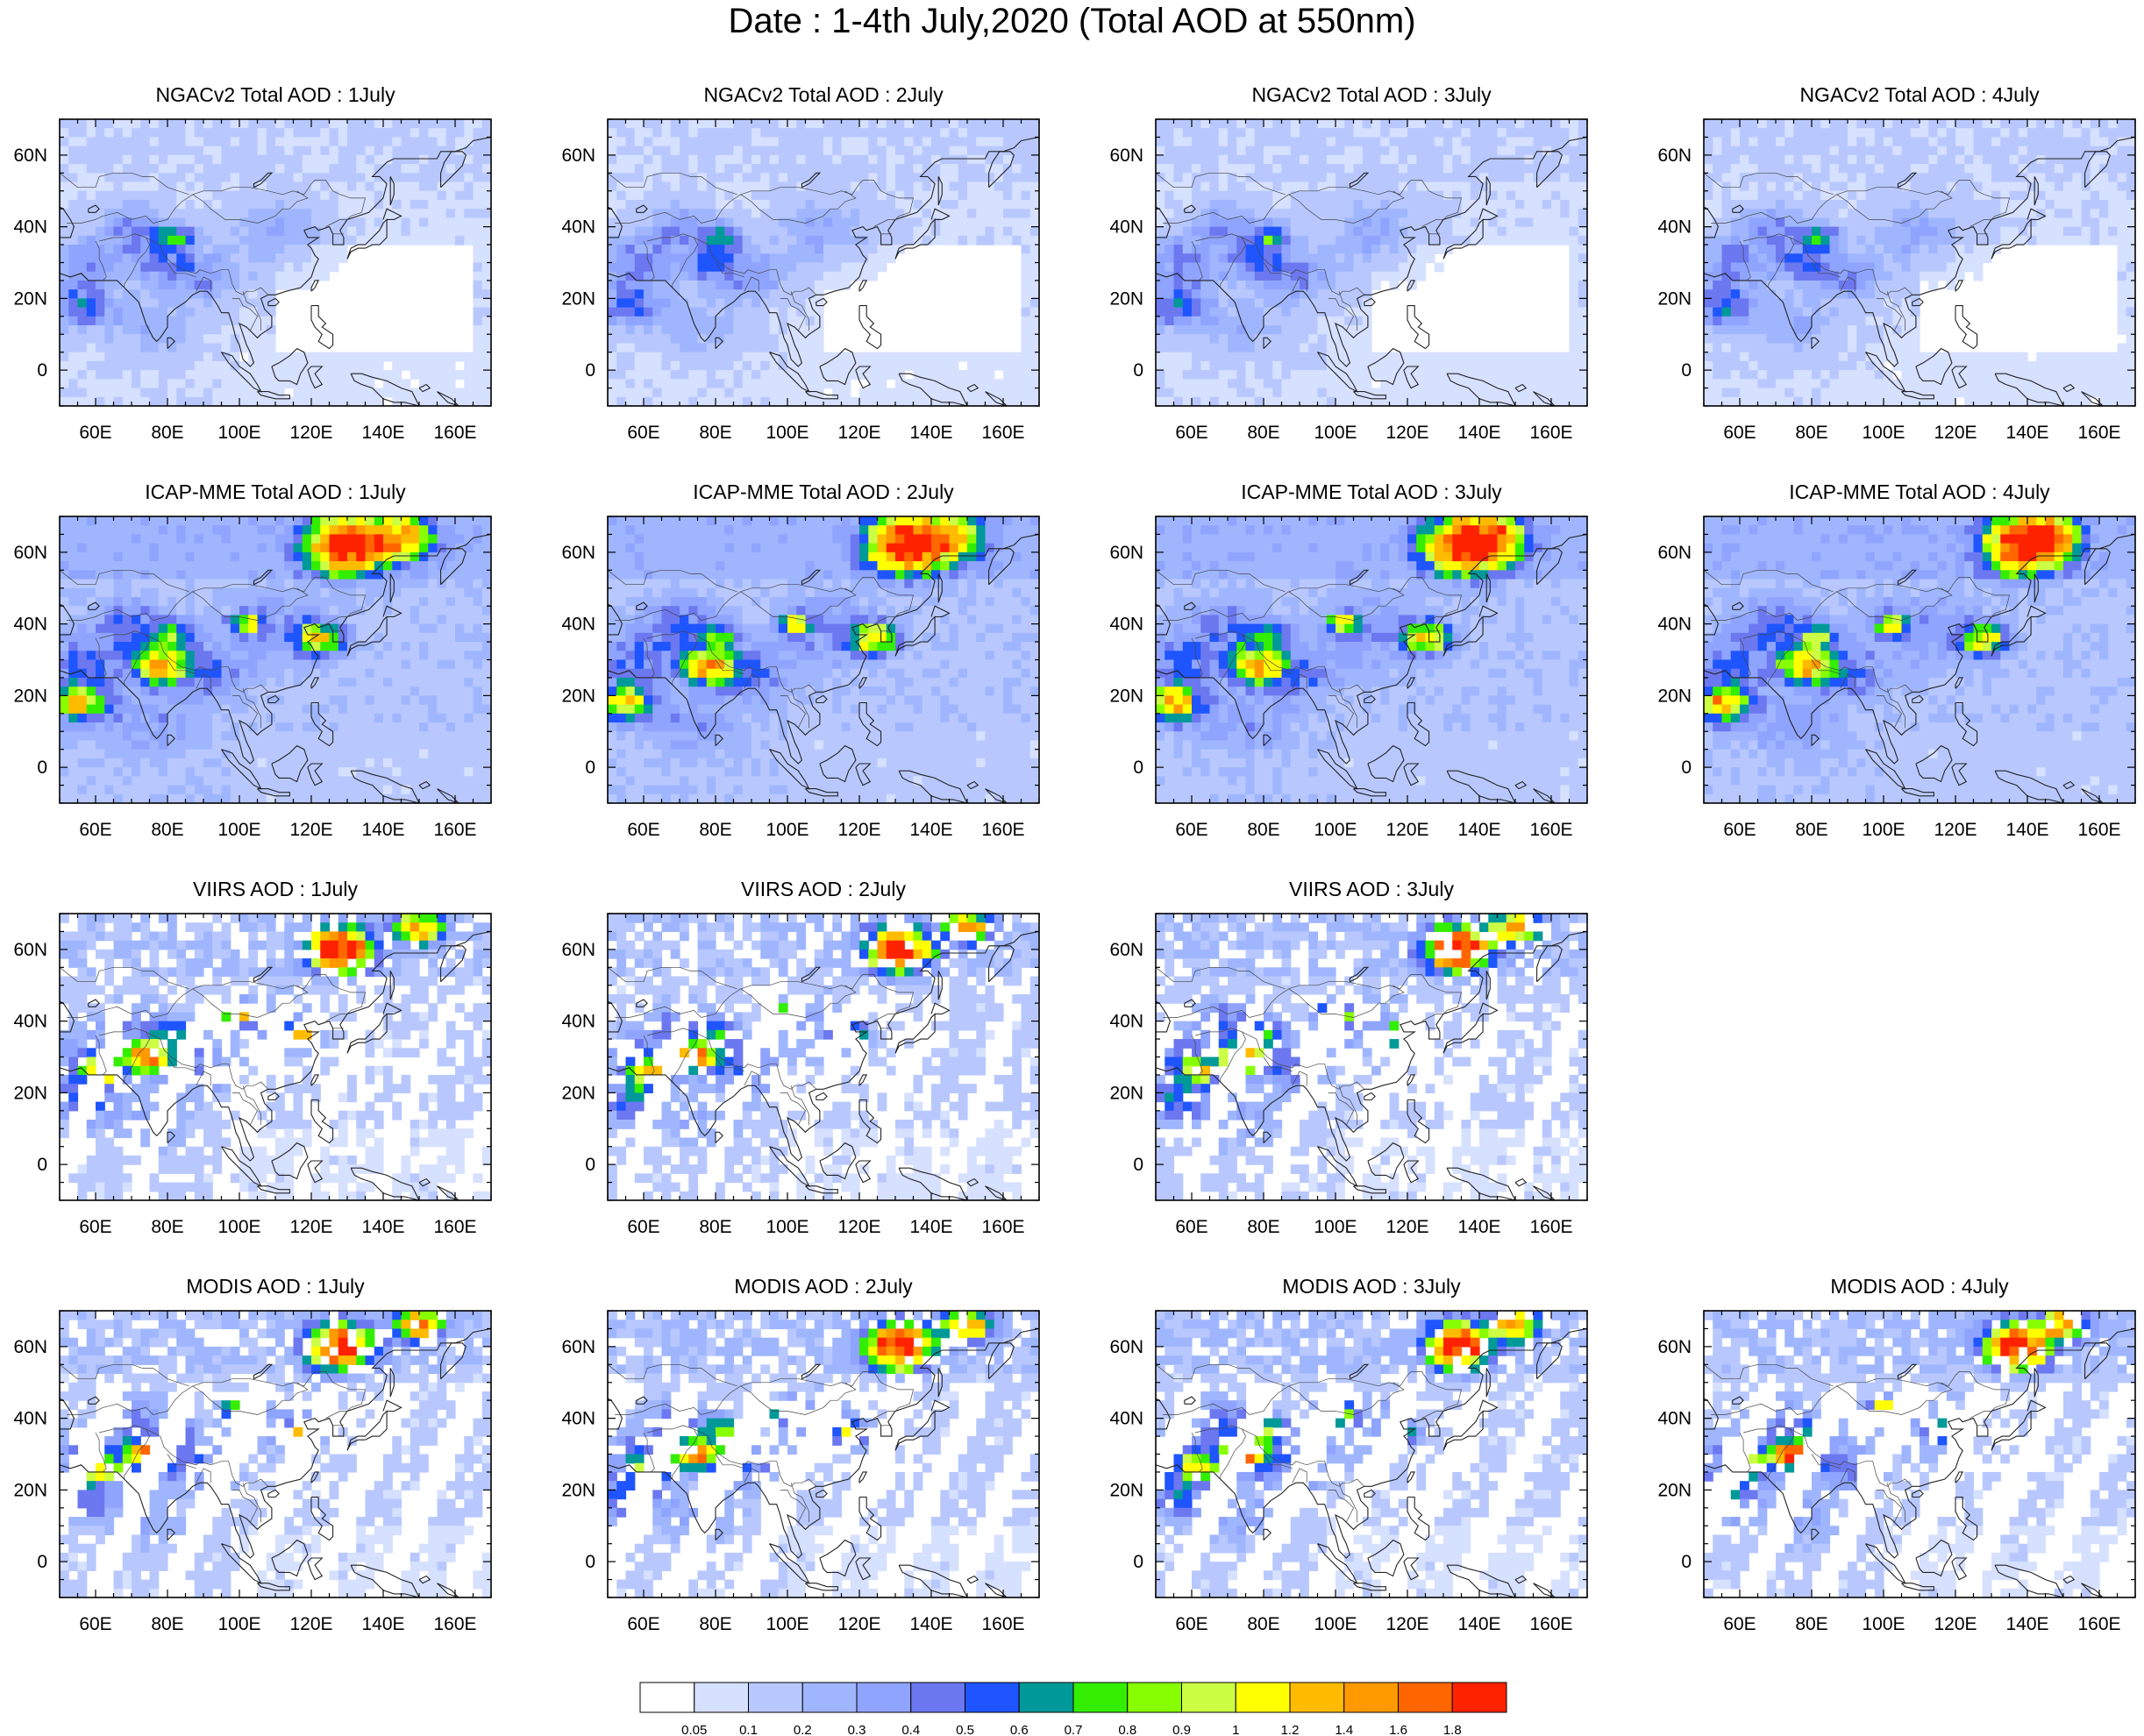  What do you see at coordinates (787, 433) in the screenshot?
I see `x-tick-label: 100E` at bounding box center [787, 433].